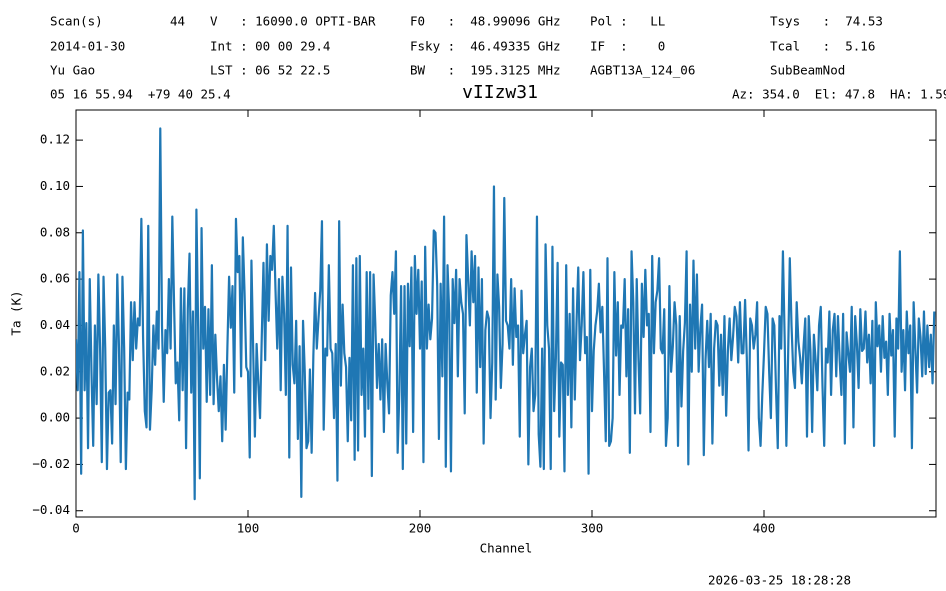 This screenshot has width=946, height=591. I want to click on header-field: AGBT13A_124_06, so click(642, 70).